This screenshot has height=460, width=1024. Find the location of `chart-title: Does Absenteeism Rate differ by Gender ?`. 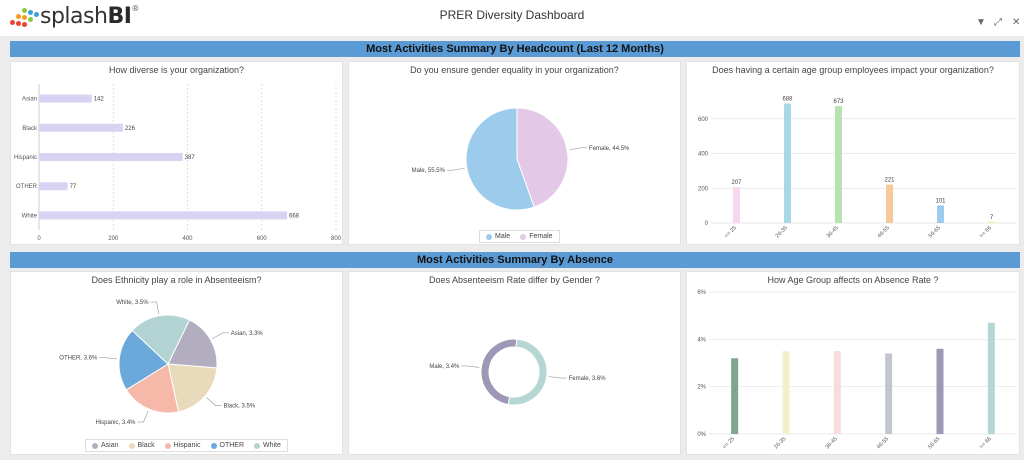

chart-title: Does Absenteeism Rate differ by Gender ? is located at coordinates (514, 280).